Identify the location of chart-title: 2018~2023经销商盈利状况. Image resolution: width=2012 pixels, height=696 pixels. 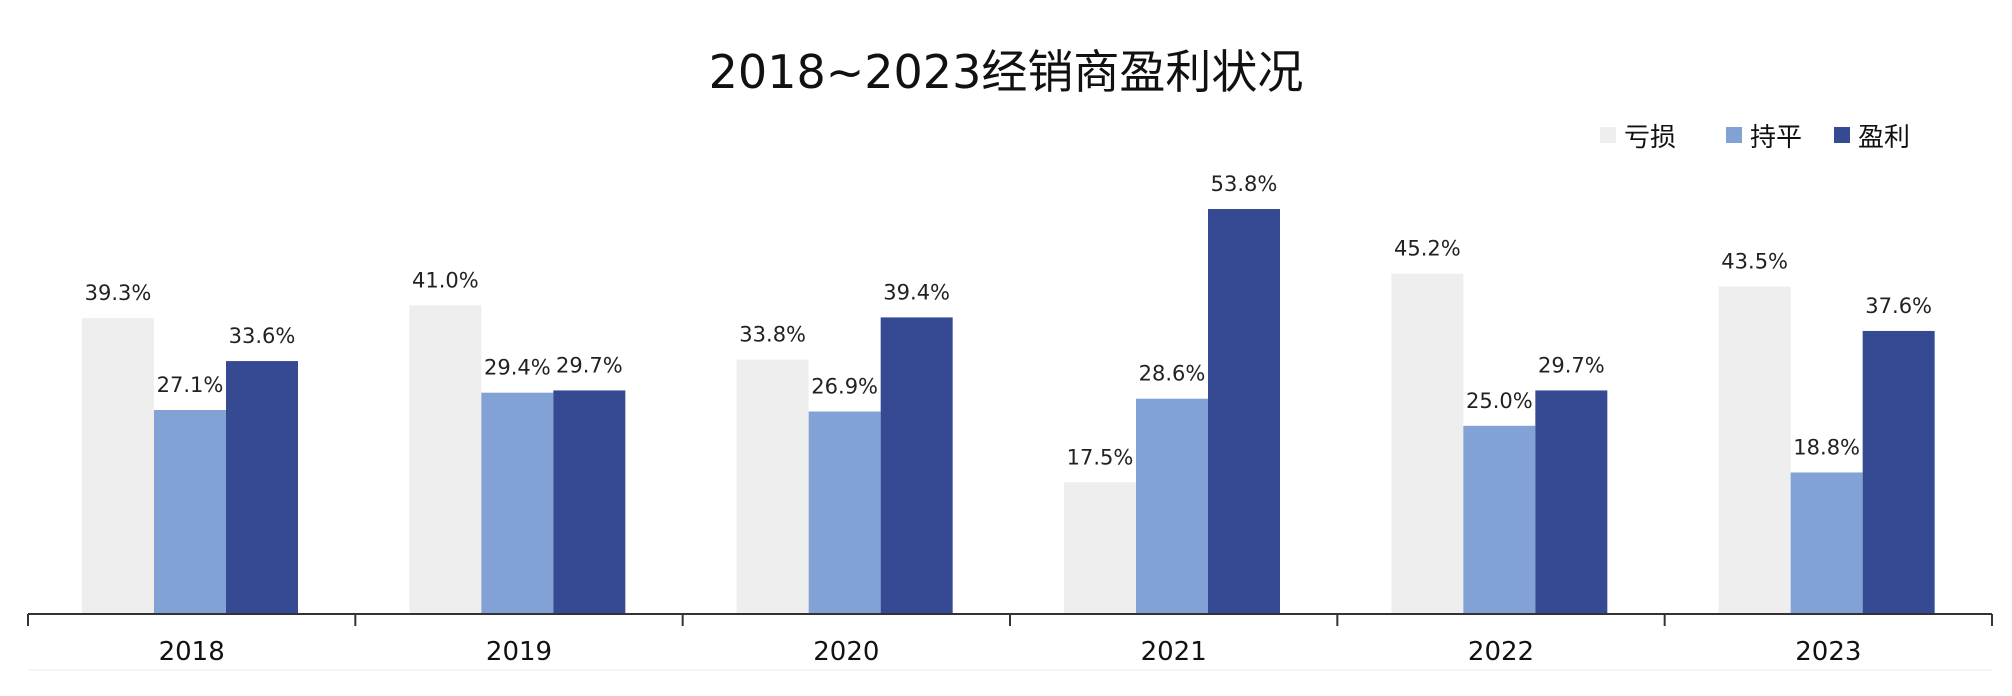
(1006, 72).